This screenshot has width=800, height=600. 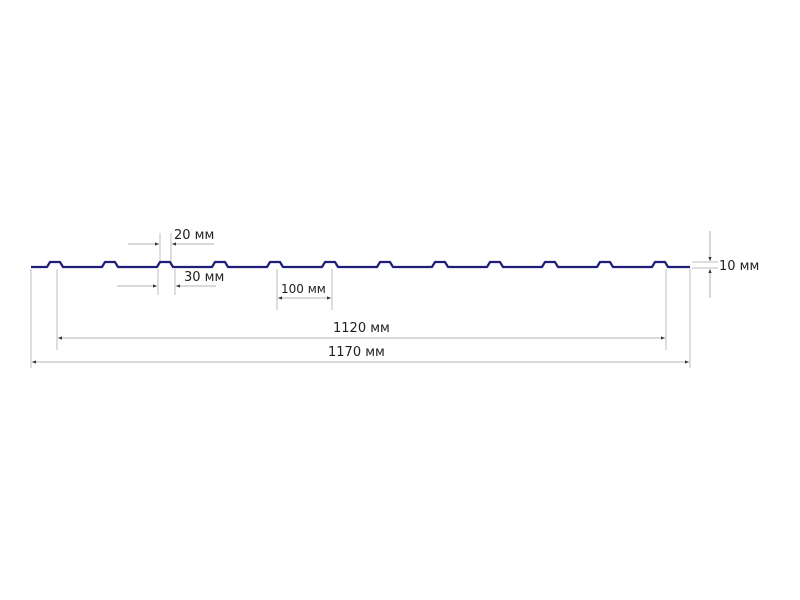 What do you see at coordinates (194, 235) in the screenshot?
I see `rib-top-width-label: 20 мм` at bounding box center [194, 235].